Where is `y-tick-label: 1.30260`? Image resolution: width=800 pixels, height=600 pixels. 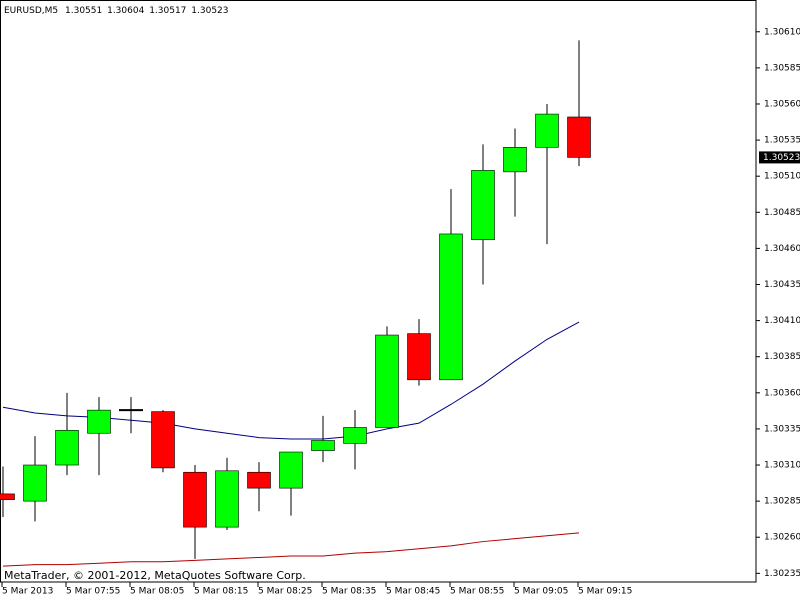
y-tick-label: 1.30260 is located at coordinates (782, 538).